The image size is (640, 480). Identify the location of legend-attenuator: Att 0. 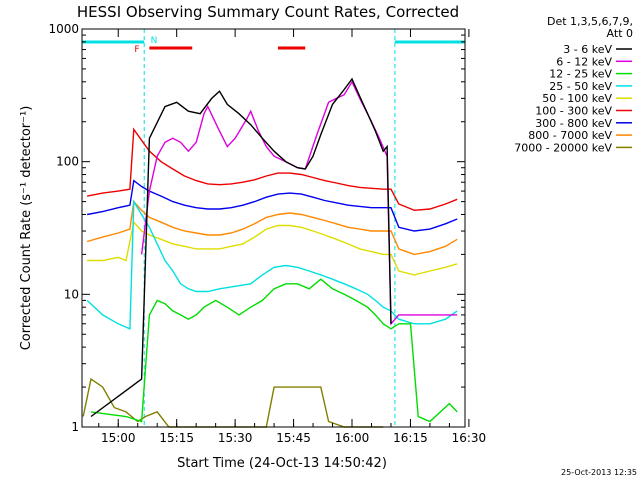
(620, 33).